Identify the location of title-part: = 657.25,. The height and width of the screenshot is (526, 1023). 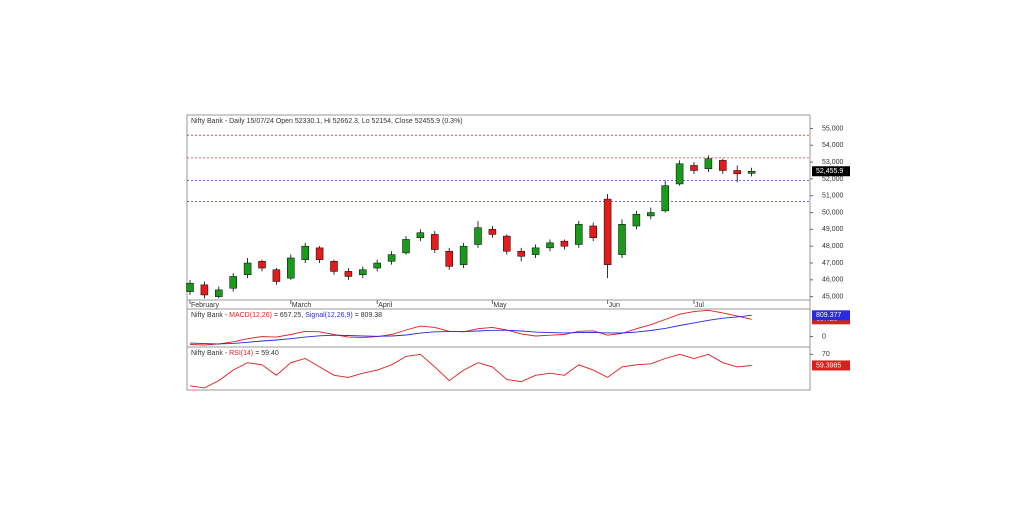
(288, 315).